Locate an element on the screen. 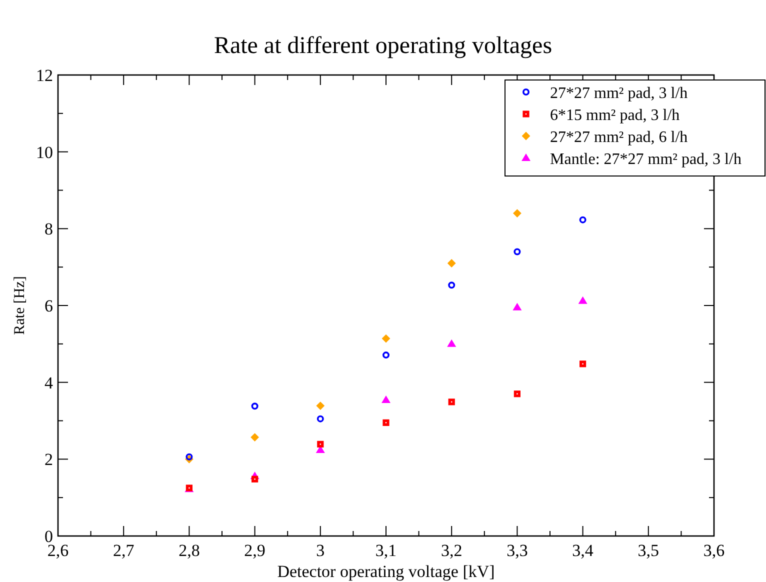  x-tick-label: 2,9 is located at coordinates (255, 550).